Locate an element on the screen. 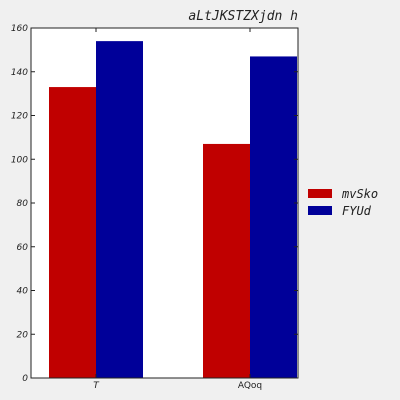 The image size is (400, 400). y-tick-label-20: 20 is located at coordinates (23, 335).